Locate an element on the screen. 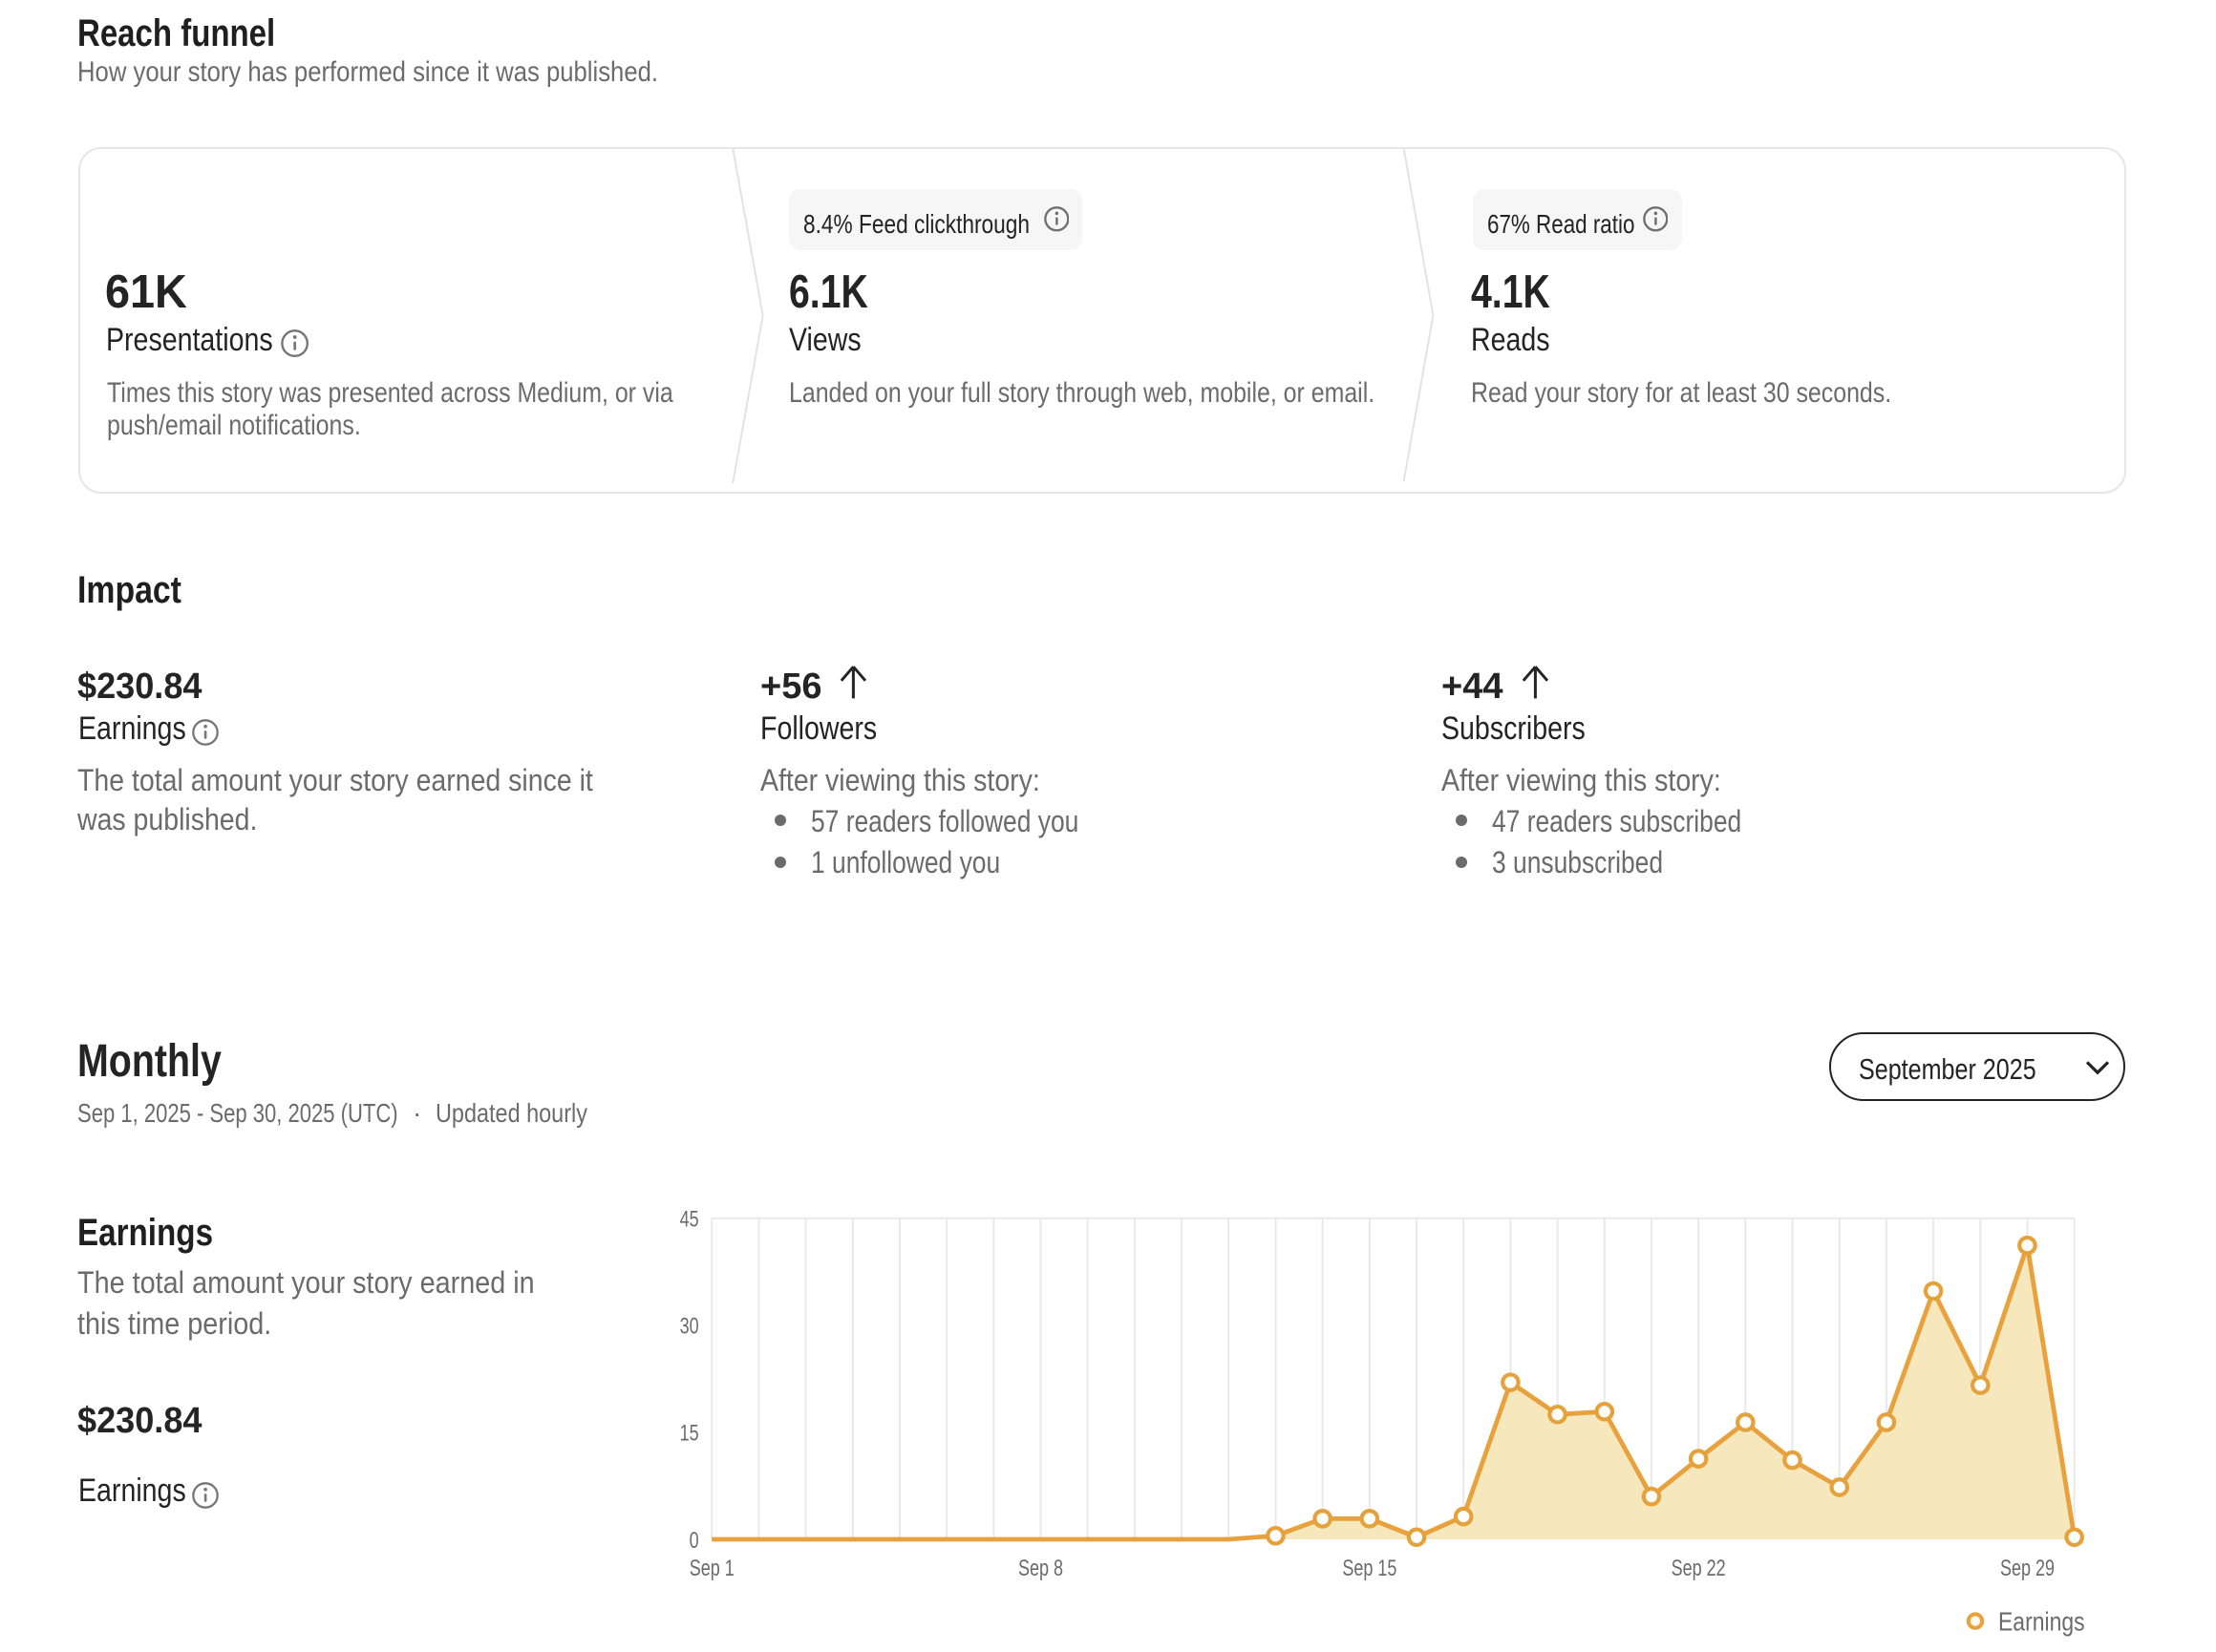  svg-text: Sep 29 is located at coordinates (2027, 1569).